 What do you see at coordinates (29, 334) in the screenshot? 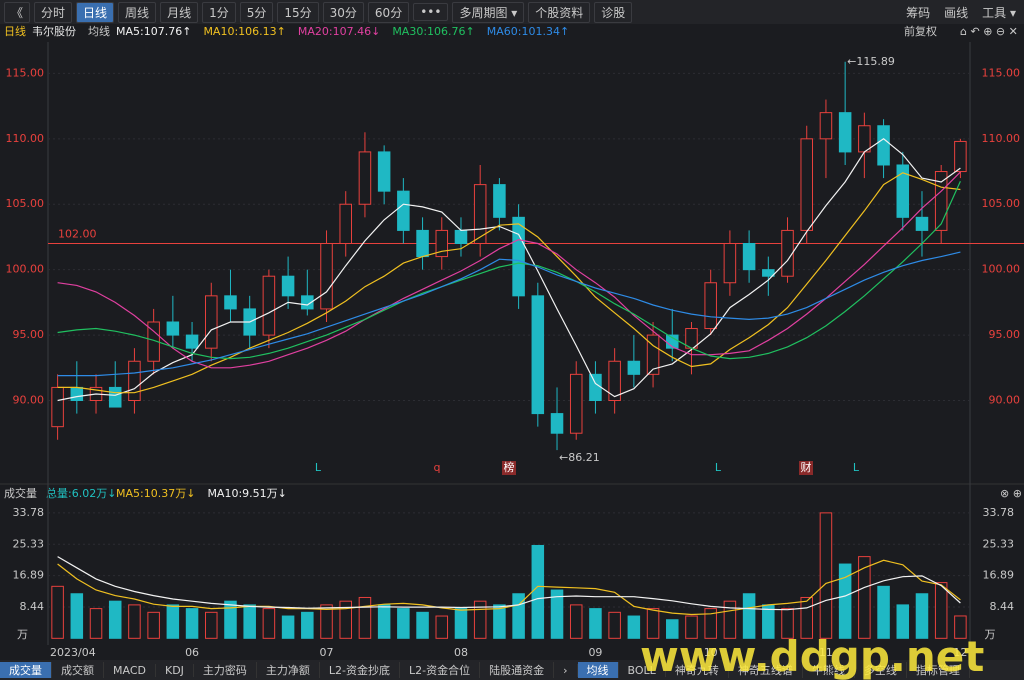
I see `y-tick-label: 95.00` at bounding box center [29, 334].